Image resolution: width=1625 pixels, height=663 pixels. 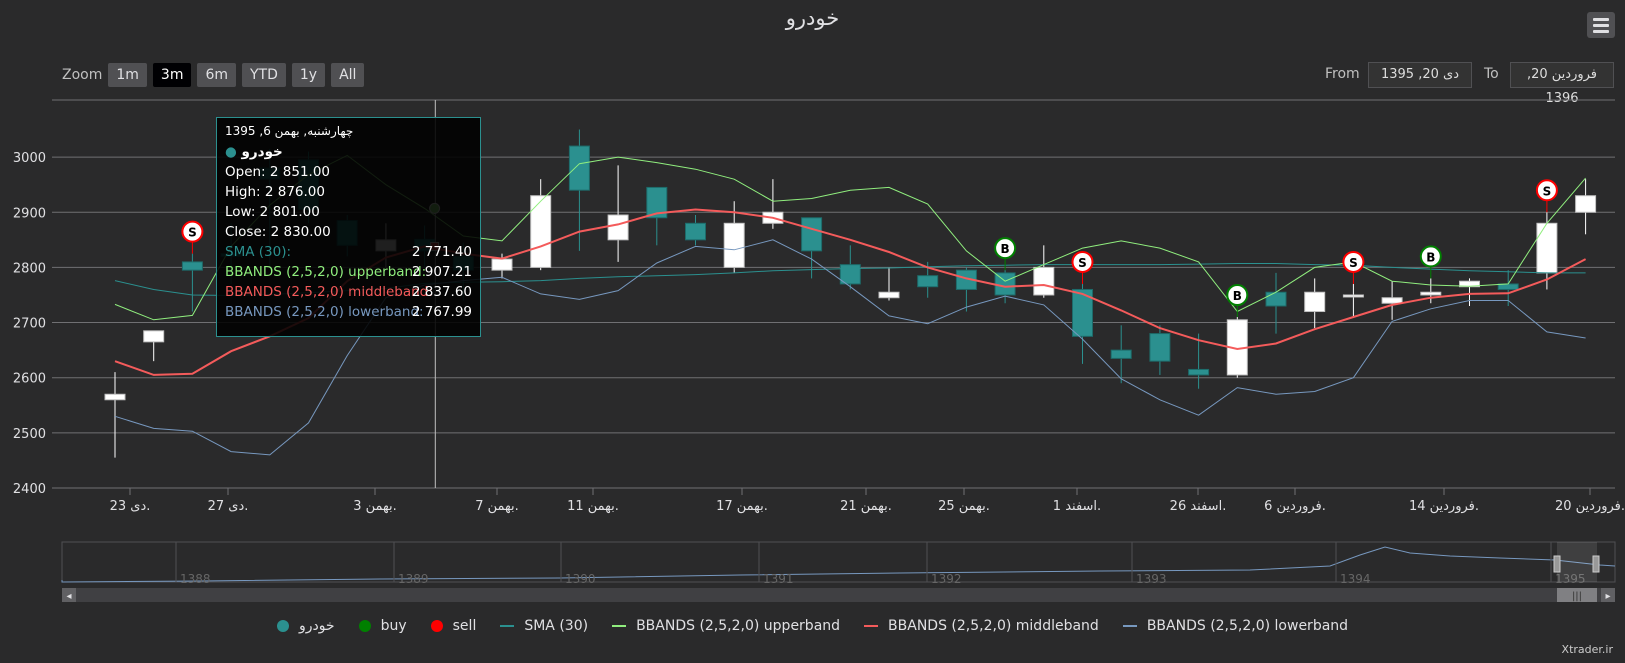 I want to click on zoom-1y-button: 1y, so click(x=308, y=75).